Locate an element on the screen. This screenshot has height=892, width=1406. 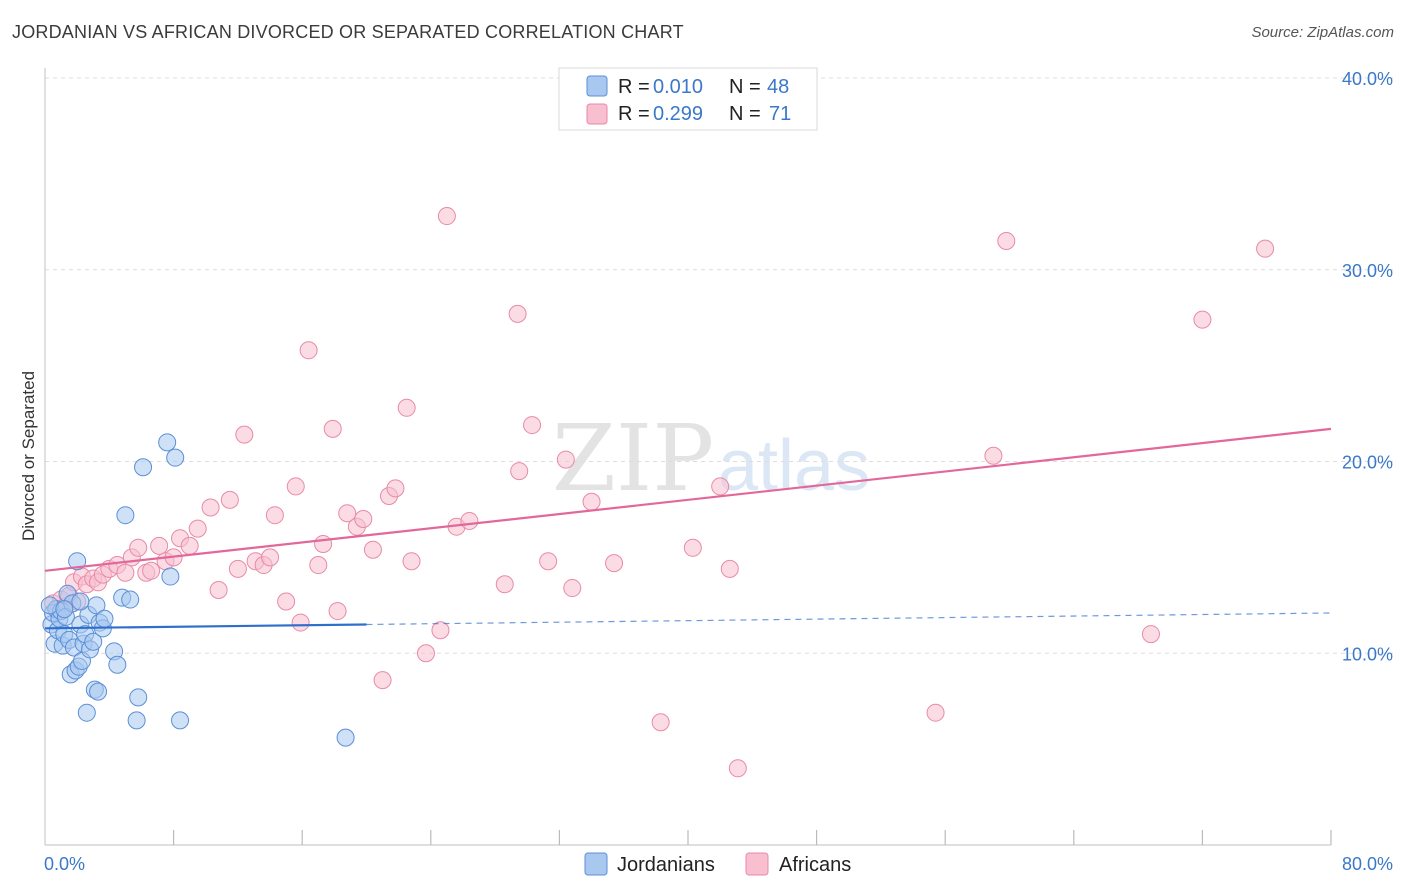
x-tick-label-max: 80.0% is located at coordinates (1367, 864).